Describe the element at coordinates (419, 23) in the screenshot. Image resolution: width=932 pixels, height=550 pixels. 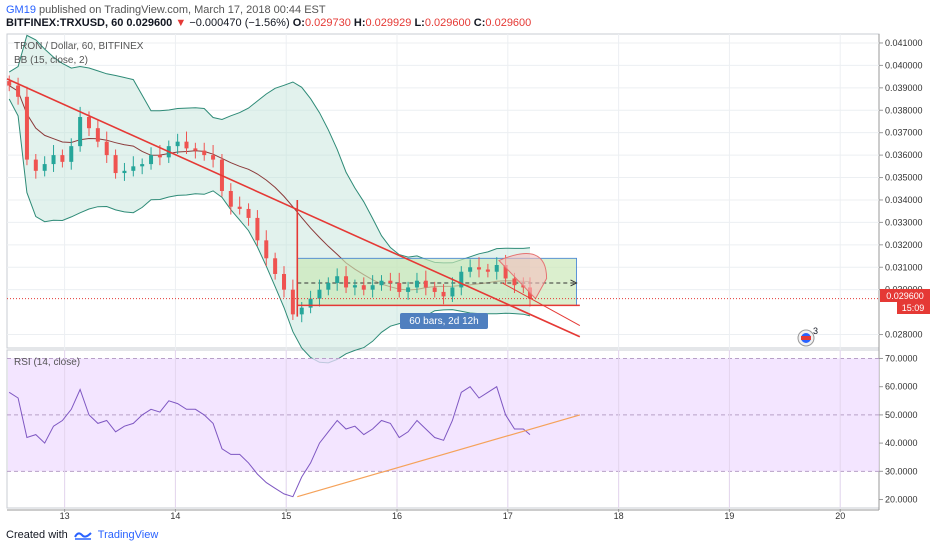
I see `low-label: L:` at that location.